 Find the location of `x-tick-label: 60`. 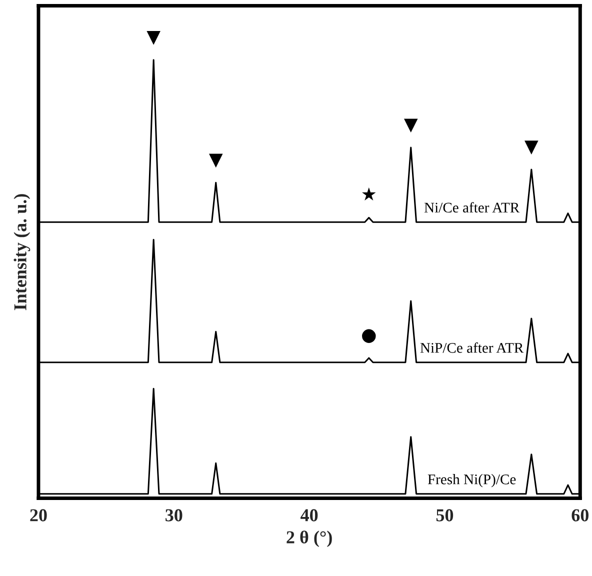

x-tick-label: 60 is located at coordinates (580, 515).